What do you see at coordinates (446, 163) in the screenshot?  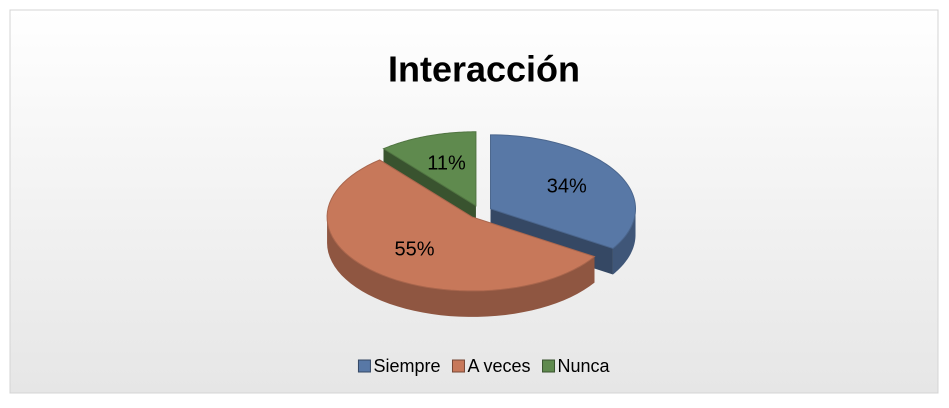 I see `data-label: 11%` at bounding box center [446, 163].